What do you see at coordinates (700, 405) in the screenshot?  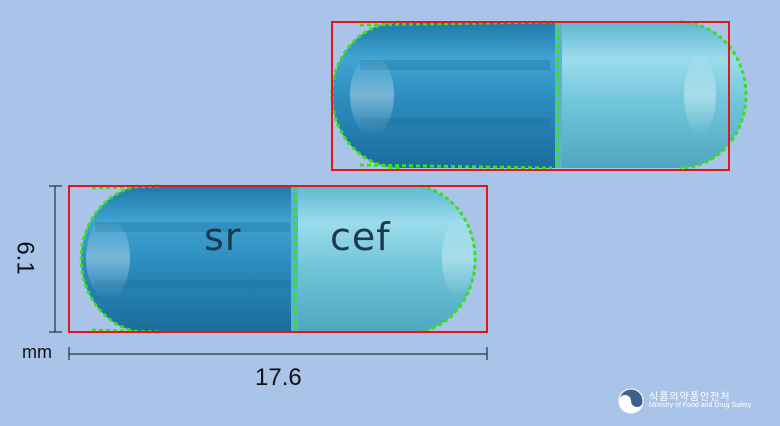 I see `logo-subtitle: Ministry of Food and Drug Safety` at bounding box center [700, 405].